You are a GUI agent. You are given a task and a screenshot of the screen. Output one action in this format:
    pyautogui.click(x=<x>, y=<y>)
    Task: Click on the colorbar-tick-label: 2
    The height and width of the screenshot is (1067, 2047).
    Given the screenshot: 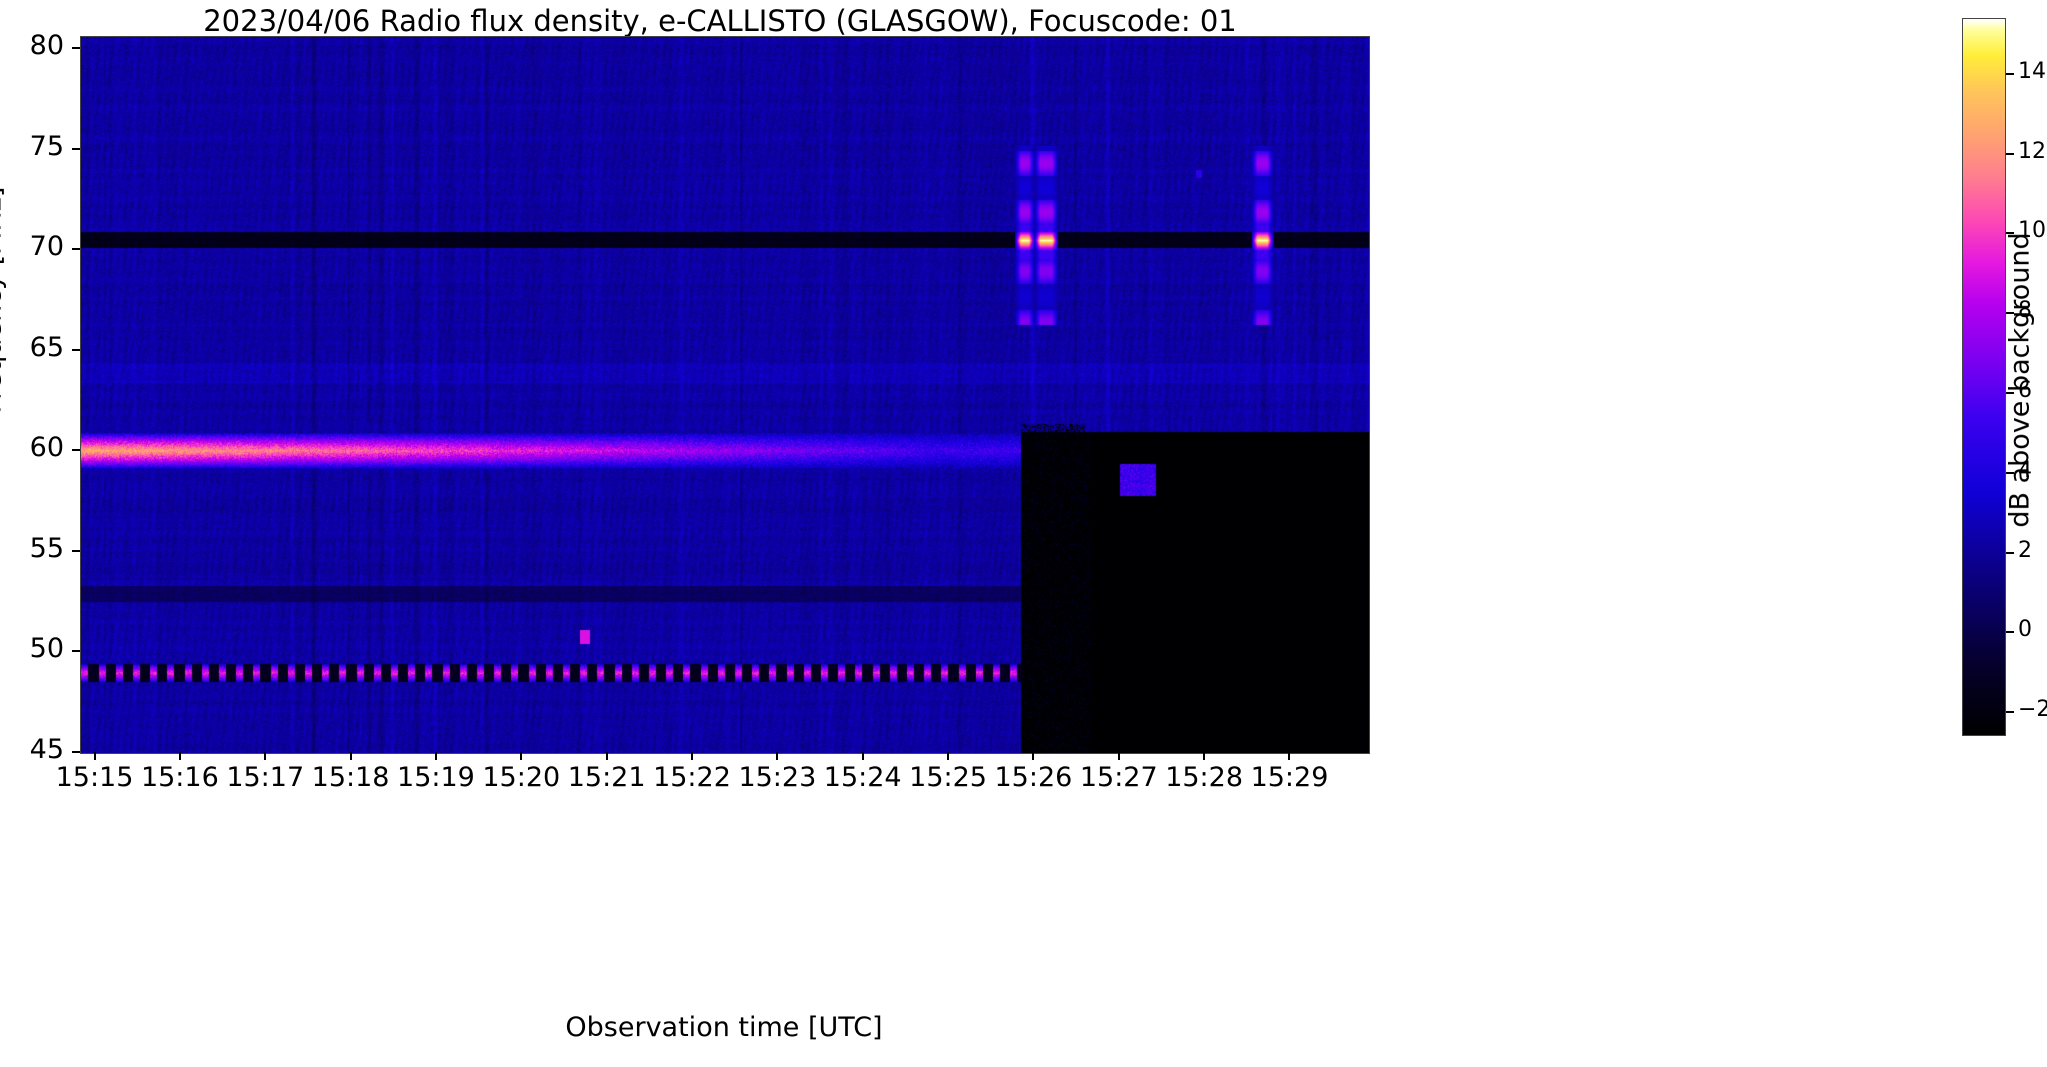 What is the action you would take?
    pyautogui.click(x=2025, y=550)
    